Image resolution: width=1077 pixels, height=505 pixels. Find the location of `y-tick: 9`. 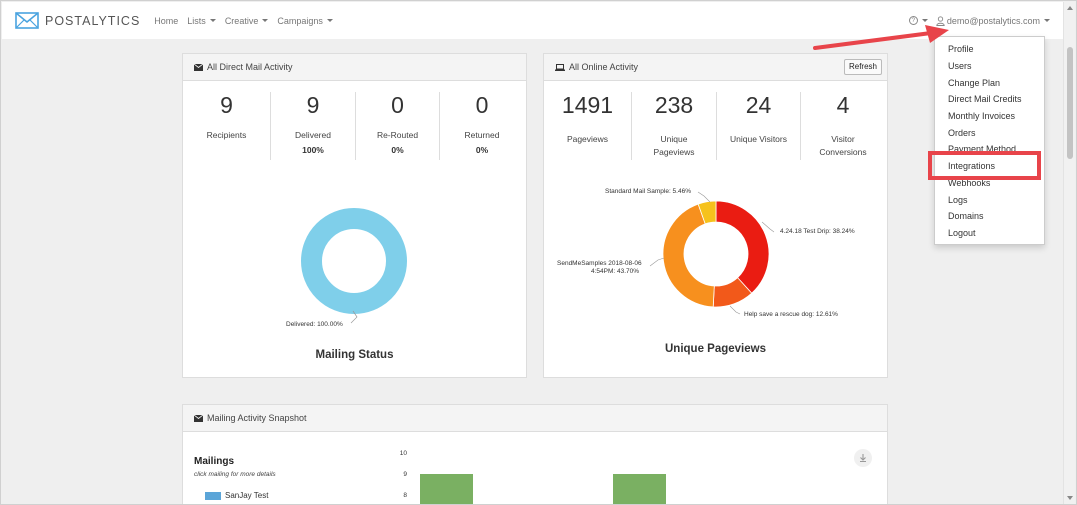

y-tick: 9 is located at coordinates (405, 474).